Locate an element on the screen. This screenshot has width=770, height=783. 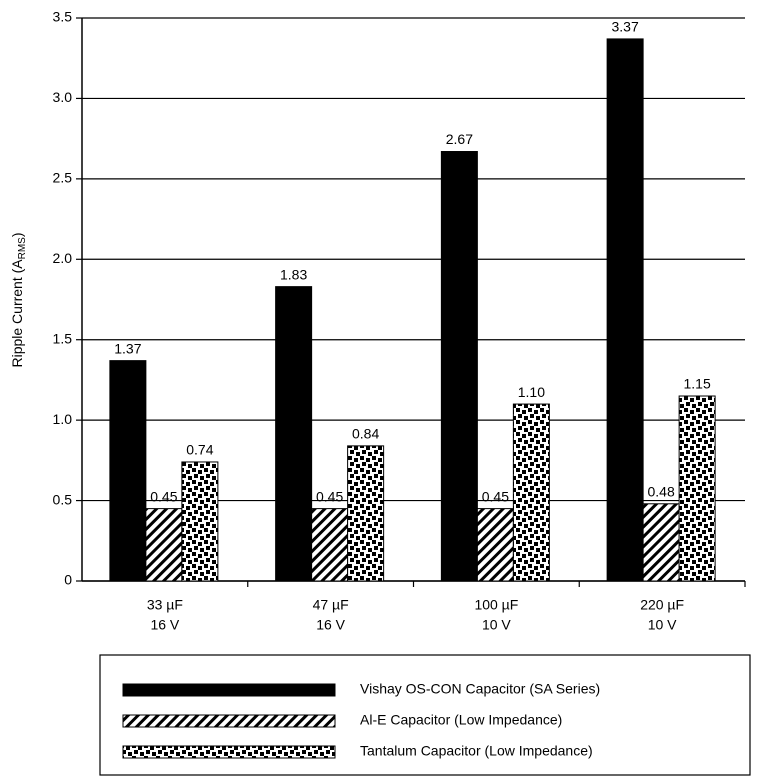
y-label-text: Ripple Current (A is located at coordinates (17, 313).